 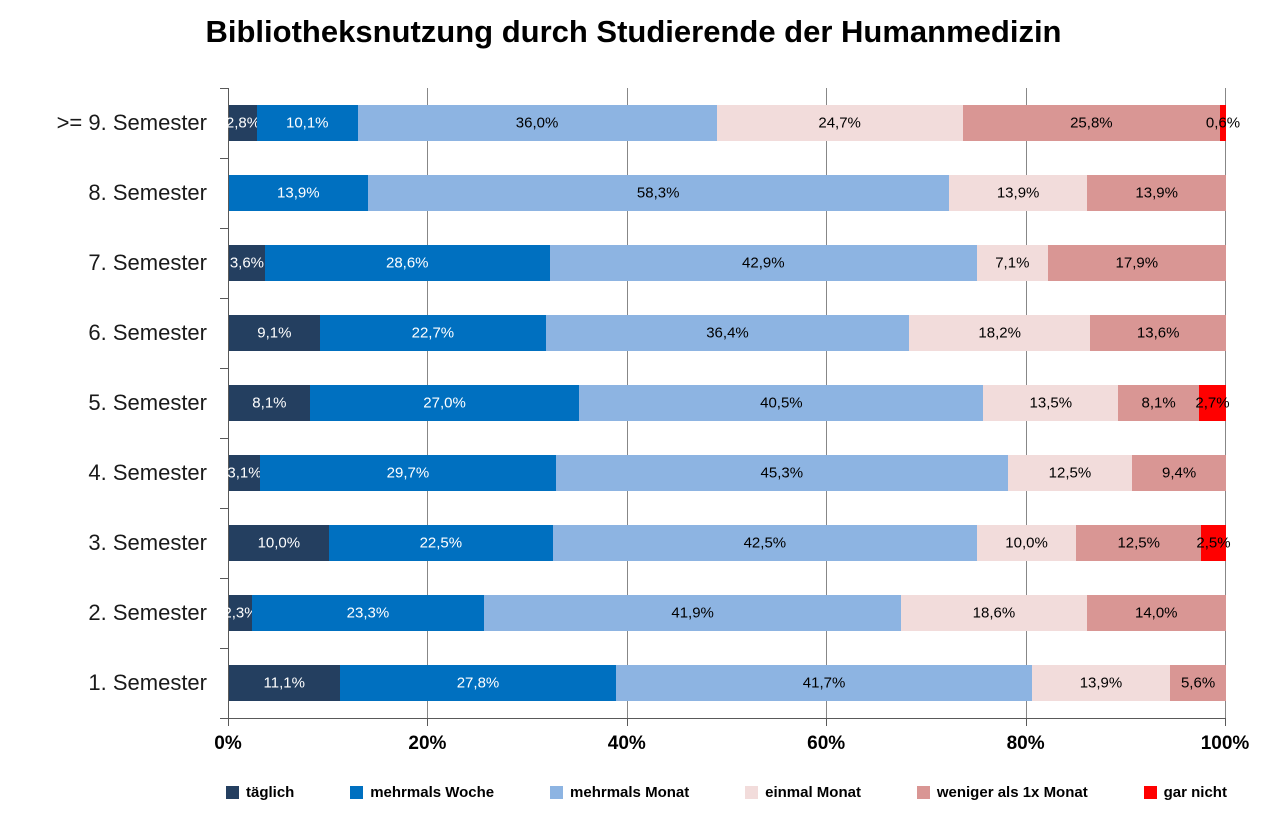 I want to click on legend-label: mehrmals Monat, so click(x=630, y=792).